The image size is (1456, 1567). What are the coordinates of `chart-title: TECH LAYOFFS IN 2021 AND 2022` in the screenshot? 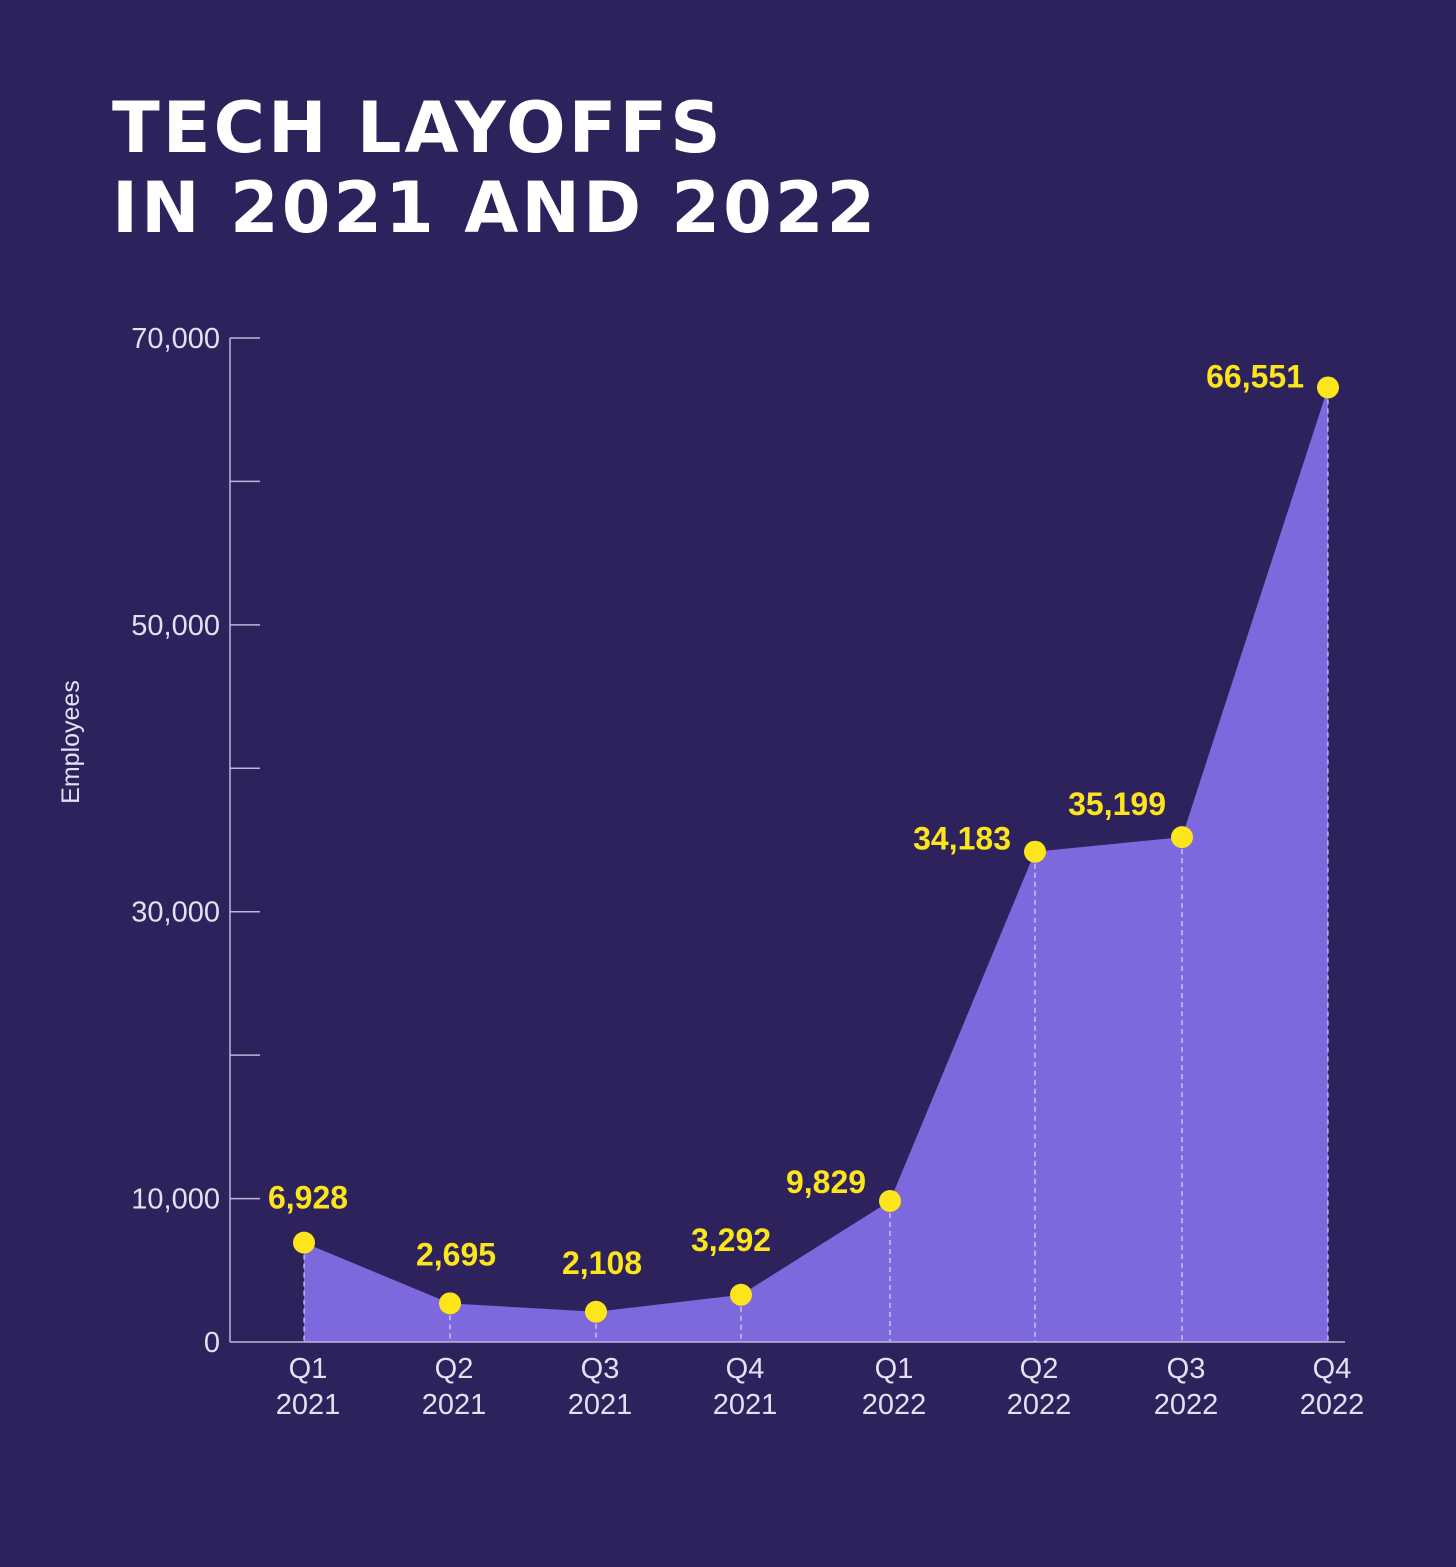 It's located at (495, 168).